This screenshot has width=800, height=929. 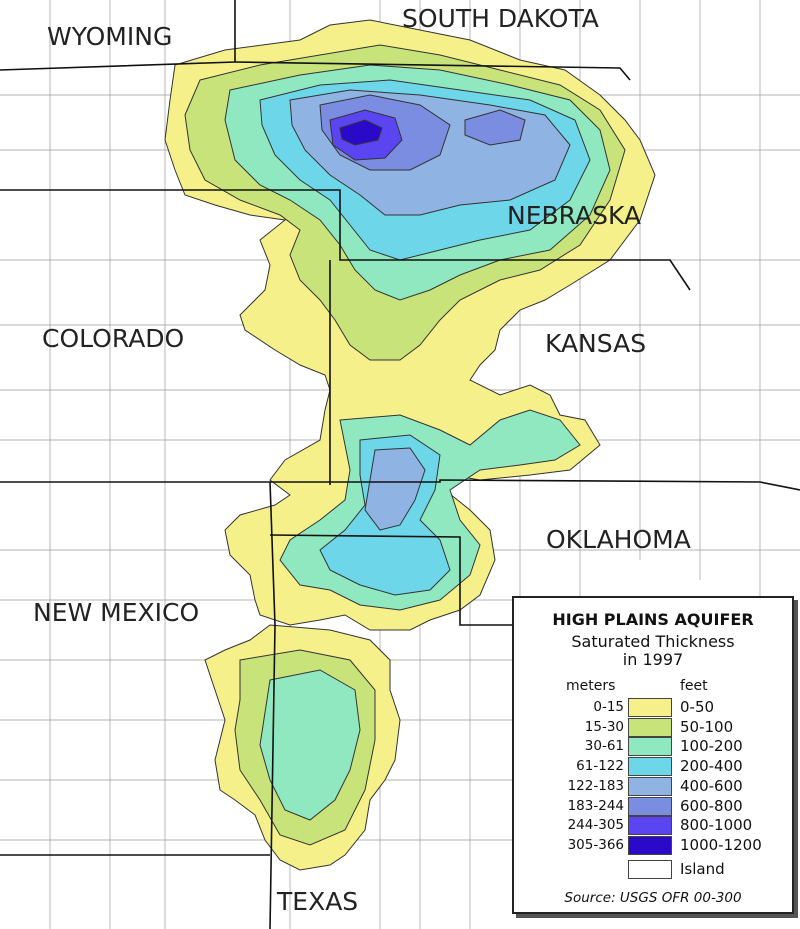 What do you see at coordinates (653, 898) in the screenshot?
I see `legend-source: Source: USGS OFR 00-300` at bounding box center [653, 898].